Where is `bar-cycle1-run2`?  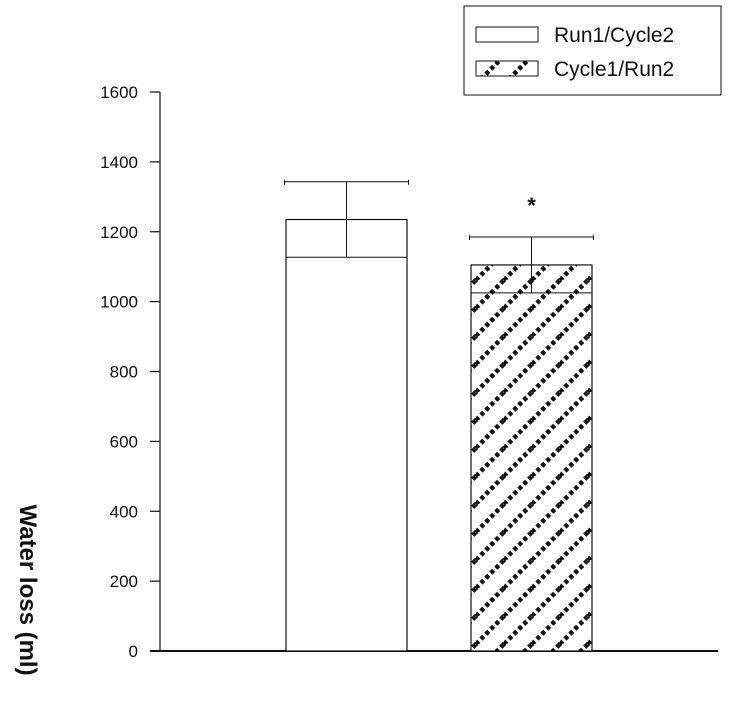 bar-cycle1-run2 is located at coordinates (531, 458).